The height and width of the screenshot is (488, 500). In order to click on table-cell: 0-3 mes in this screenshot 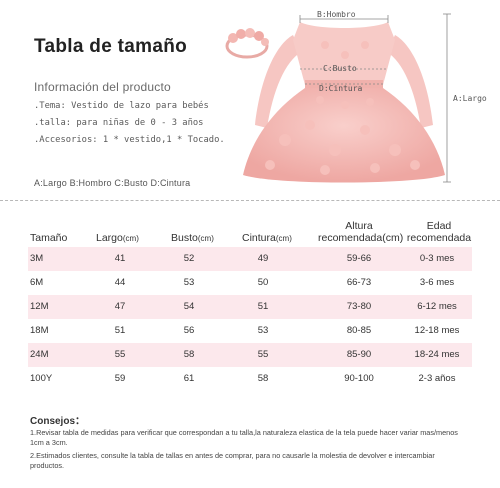, I will do `click(437, 258)`.